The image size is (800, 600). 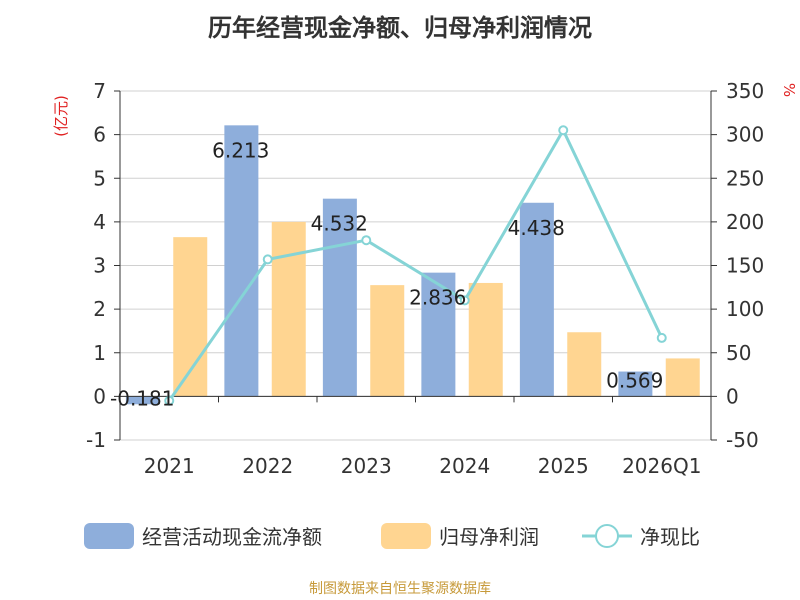 What do you see at coordinates (607, 536) in the screenshot?
I see `legend-ratio-marker` at bounding box center [607, 536].